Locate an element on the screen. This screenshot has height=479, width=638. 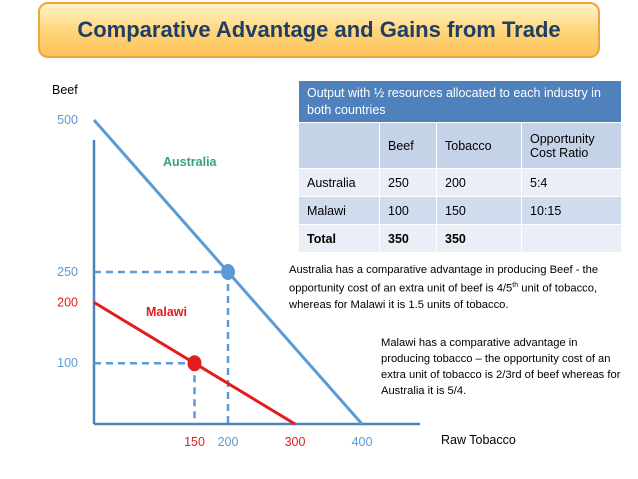
table-row: Malawi 100 150 10:15 is located at coordinates (460, 210).